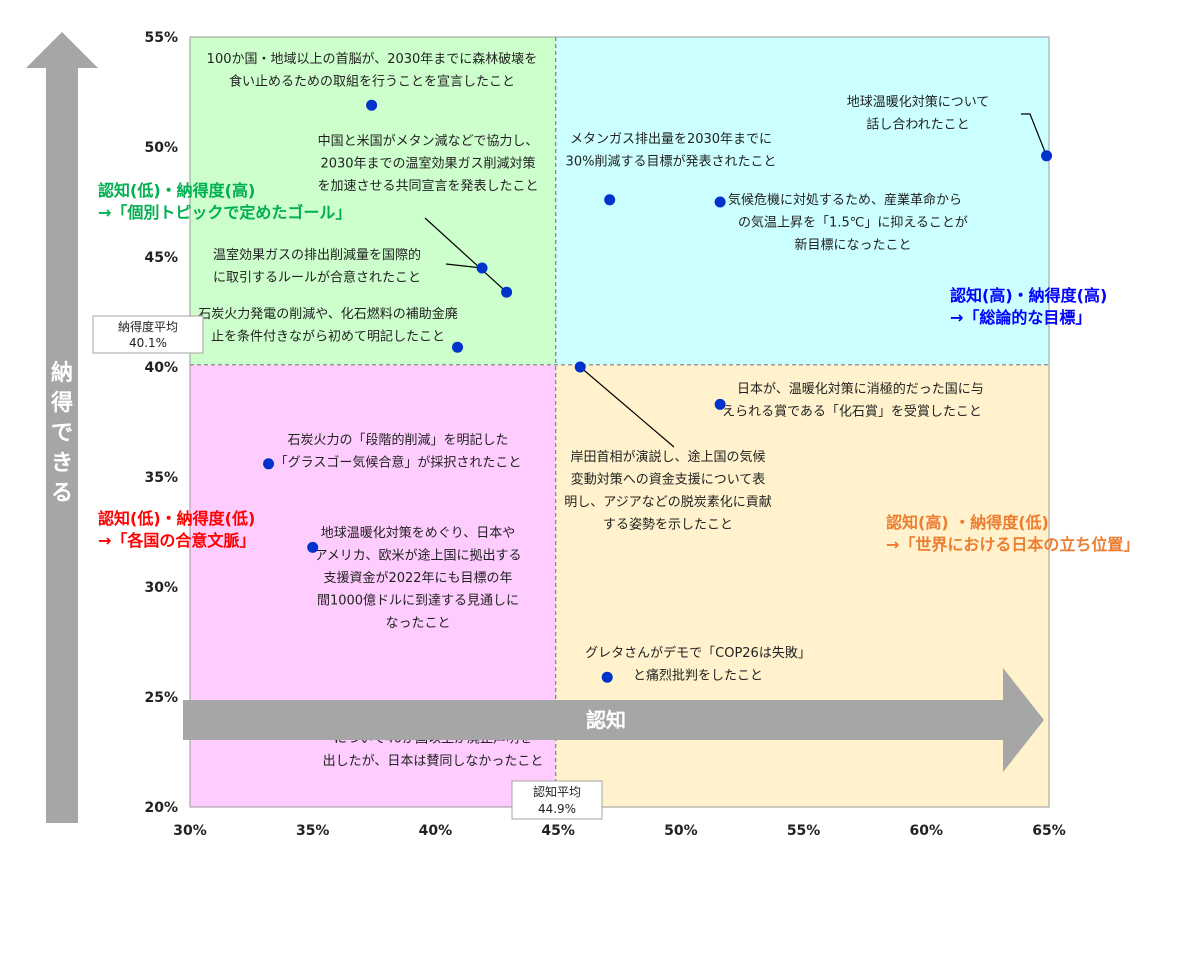  Describe the element at coordinates (853, 223) in the screenshot. I see `annotation-line: の気温上昇を「1.5℃」に抑えることが` at that location.